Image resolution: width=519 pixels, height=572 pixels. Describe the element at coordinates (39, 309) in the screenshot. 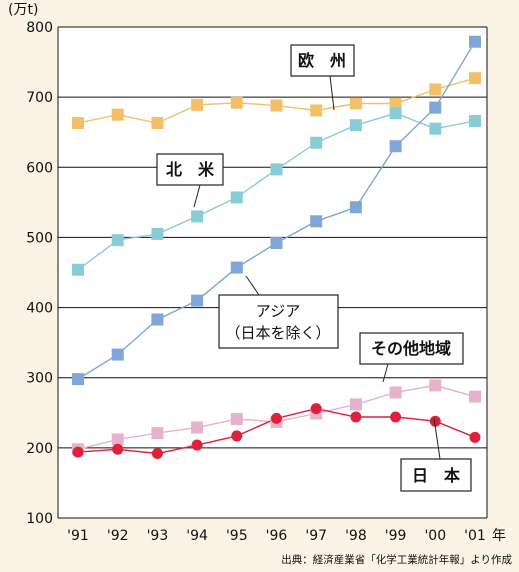

I see `y-tick-label: 400` at that location.